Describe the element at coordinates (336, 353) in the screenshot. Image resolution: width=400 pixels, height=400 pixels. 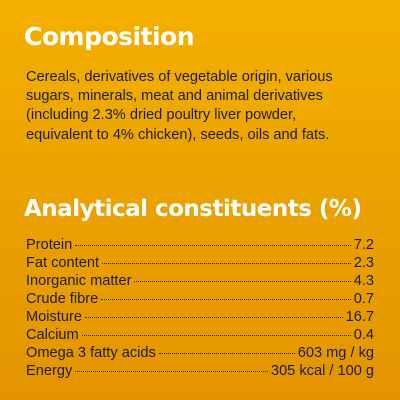
I see `nutrient-value: 603 mg / kg` at that location.